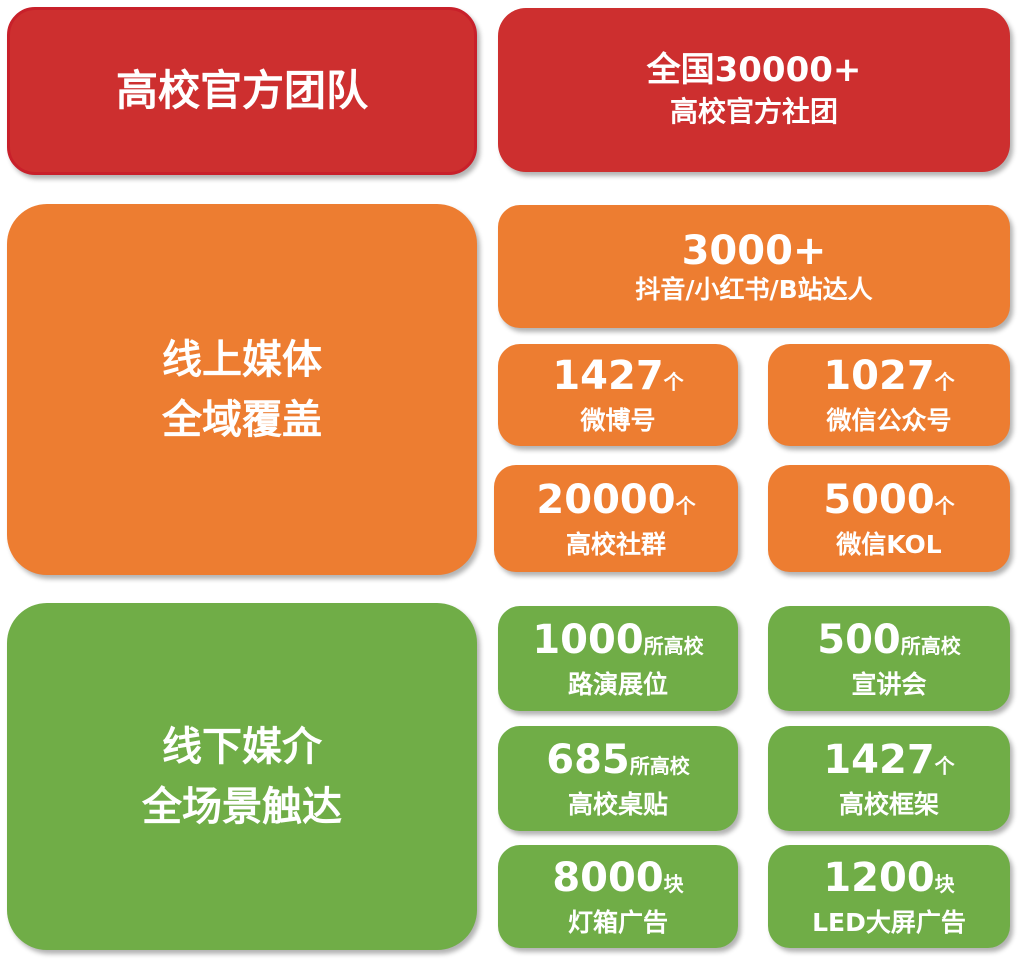  Describe the element at coordinates (242, 746) in the screenshot. I see `offline-title-line1: 线下媒介` at that location.